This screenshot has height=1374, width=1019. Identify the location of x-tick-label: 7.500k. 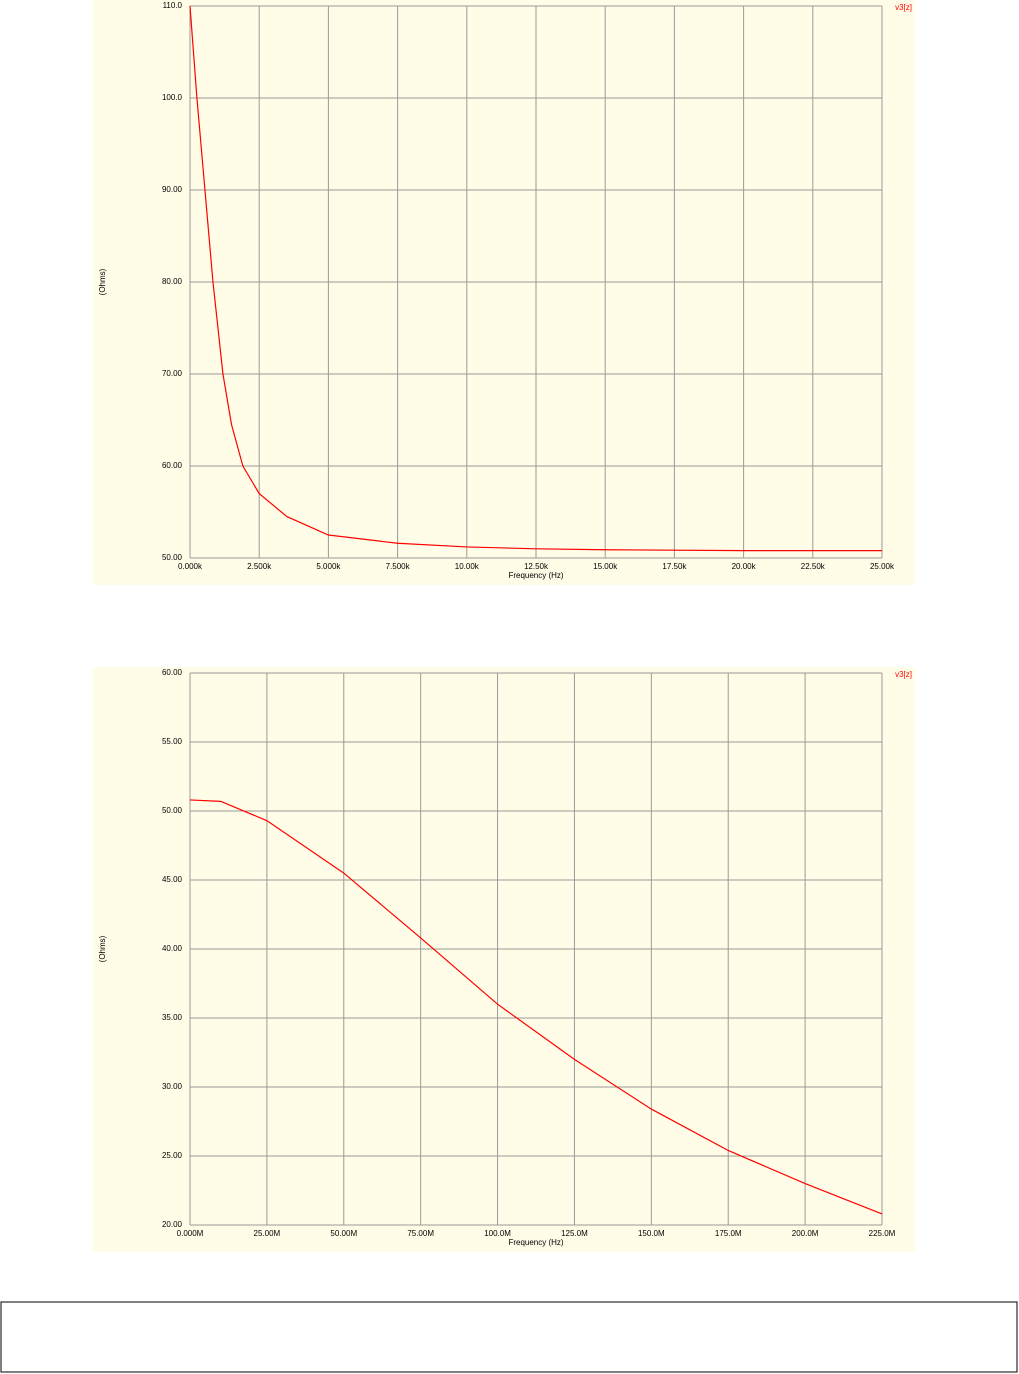
(398, 566).